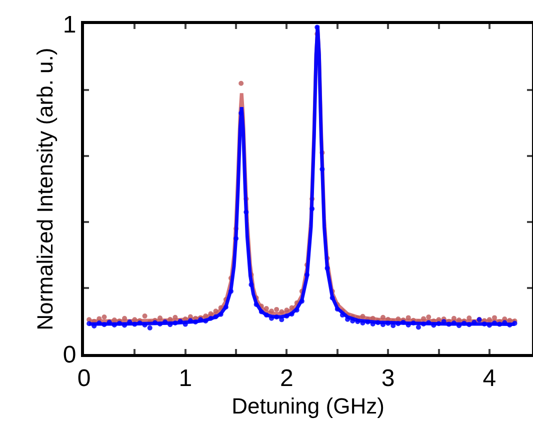  Describe the element at coordinates (185, 378) in the screenshot. I see `x-tick-label: 1` at that location.